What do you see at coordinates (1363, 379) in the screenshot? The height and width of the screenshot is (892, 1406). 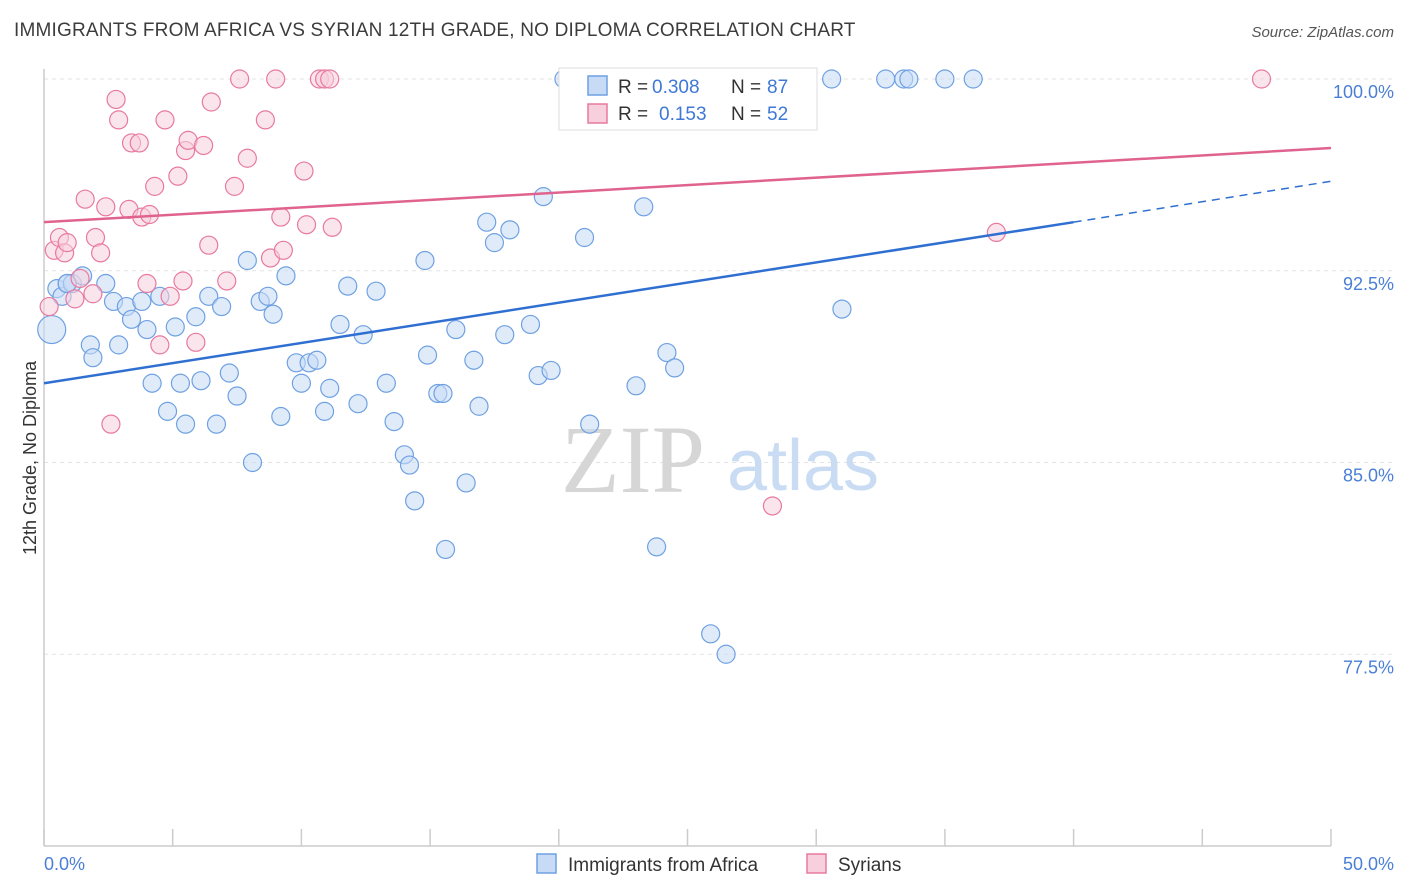 I see `y-tick-labels: 77.5% 85.0% 92.5% 100.0%` at bounding box center [1363, 379].